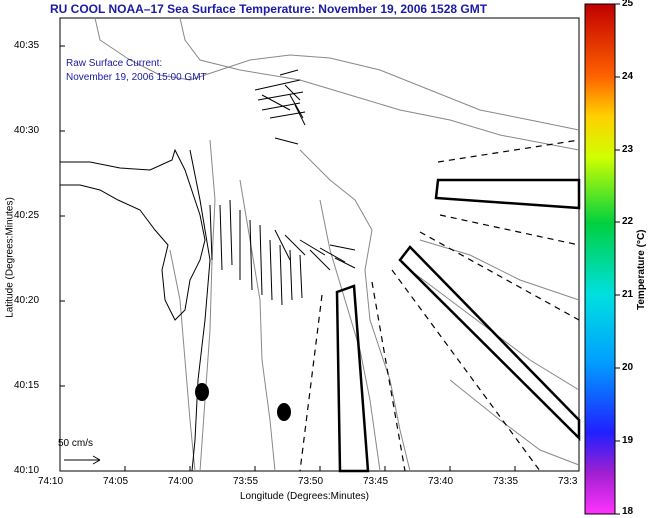 The width and height of the screenshot is (651, 518). What do you see at coordinates (136, 77) in the screenshot?
I see `current-time: November 19, 2006 15:00 GMT` at bounding box center [136, 77].